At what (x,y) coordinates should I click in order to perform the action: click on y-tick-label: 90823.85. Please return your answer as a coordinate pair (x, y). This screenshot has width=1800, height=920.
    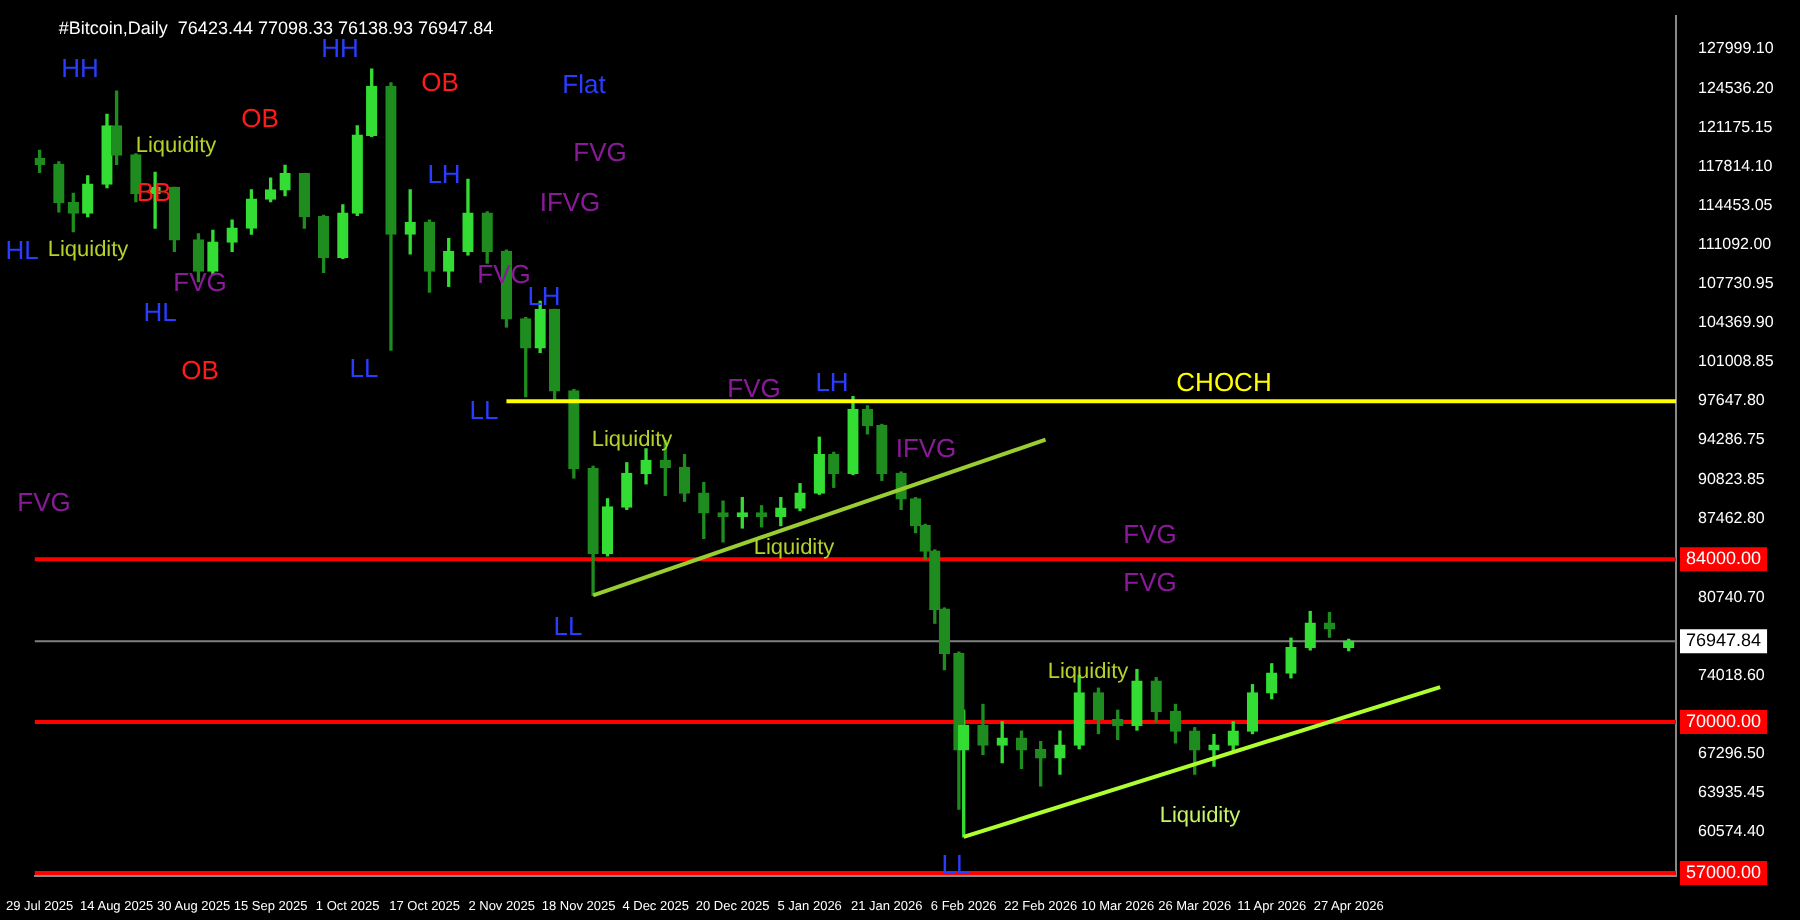
    Looking at the image, I should click on (1732, 479).